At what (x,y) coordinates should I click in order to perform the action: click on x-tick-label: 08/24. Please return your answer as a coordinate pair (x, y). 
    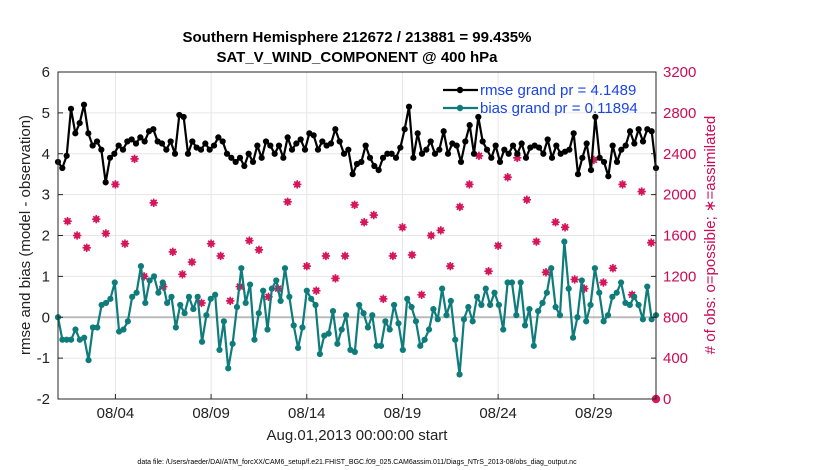
    Looking at the image, I should click on (498, 413).